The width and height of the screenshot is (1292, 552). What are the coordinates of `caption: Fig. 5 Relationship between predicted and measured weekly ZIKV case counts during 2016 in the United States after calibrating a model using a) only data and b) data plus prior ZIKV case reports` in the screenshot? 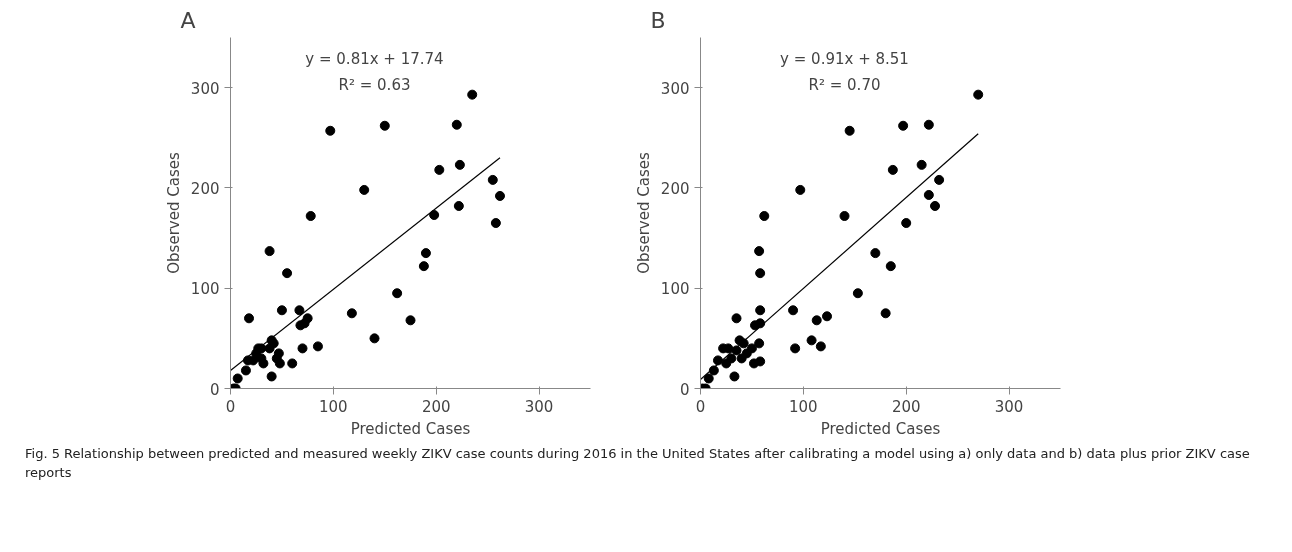 It's located at (638, 463).